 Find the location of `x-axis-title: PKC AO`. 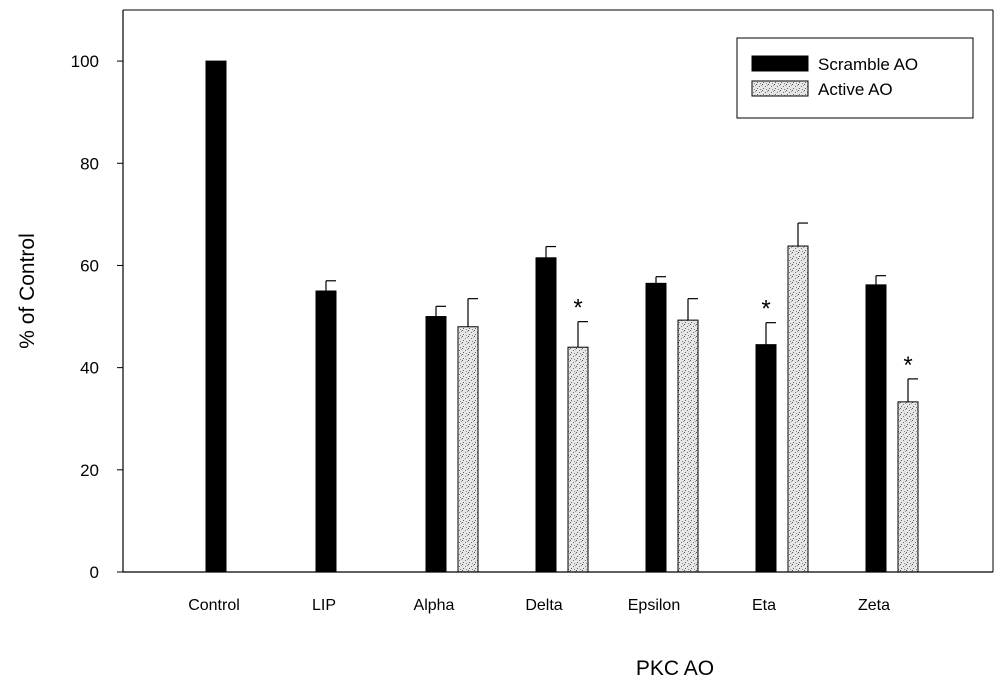

x-axis-title: PKC AO is located at coordinates (675, 668).